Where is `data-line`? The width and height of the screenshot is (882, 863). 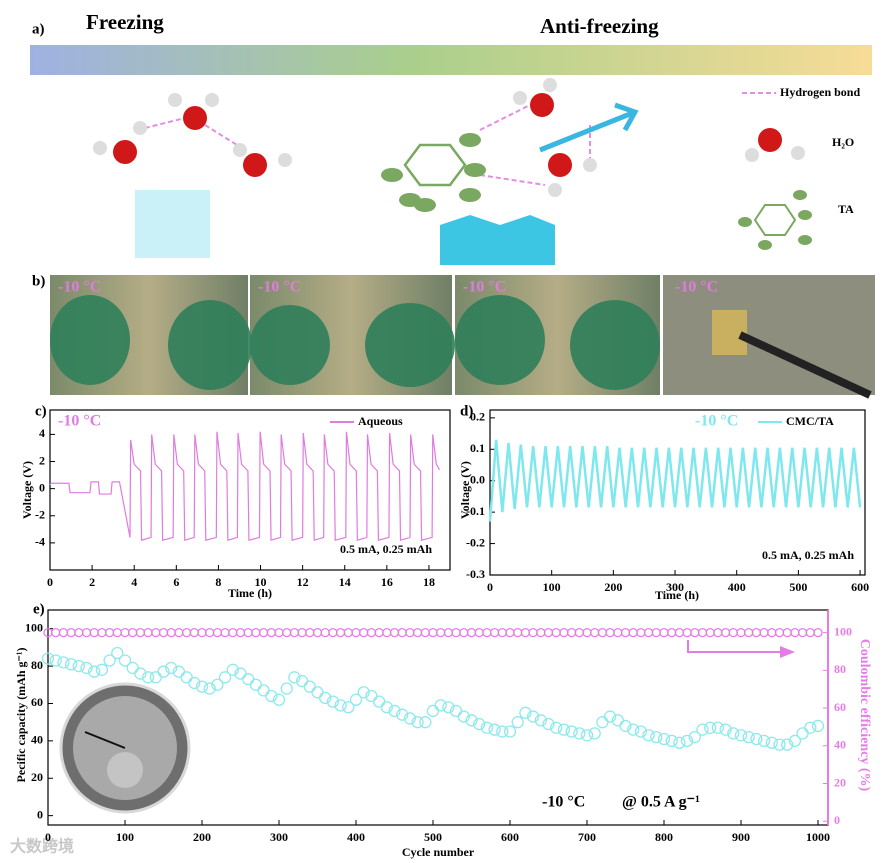 data-line is located at coordinates (675, 480).